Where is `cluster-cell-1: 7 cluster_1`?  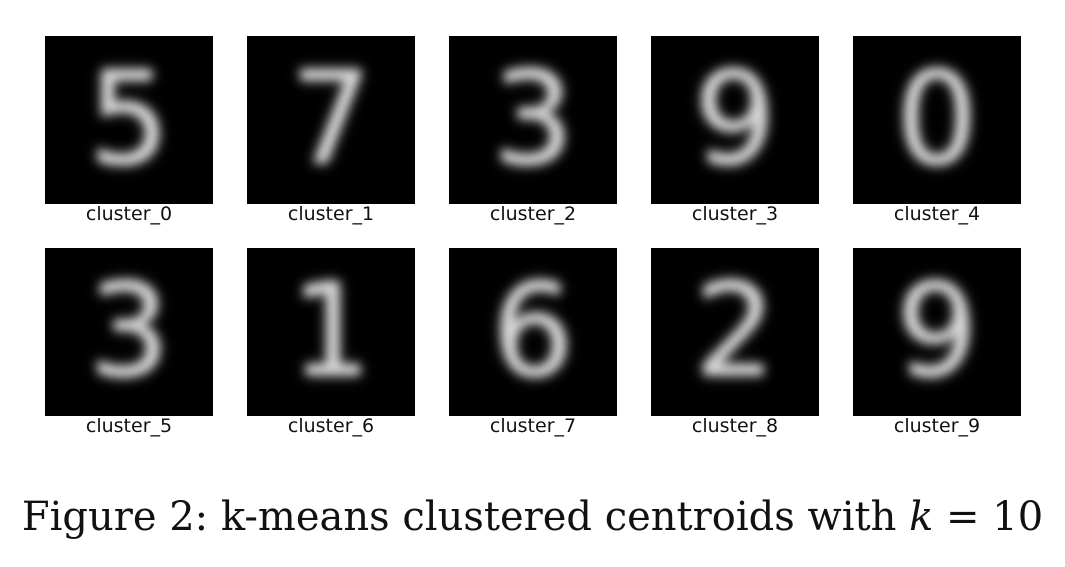
cluster-cell-1: 7 cluster_1 is located at coordinates (331, 130).